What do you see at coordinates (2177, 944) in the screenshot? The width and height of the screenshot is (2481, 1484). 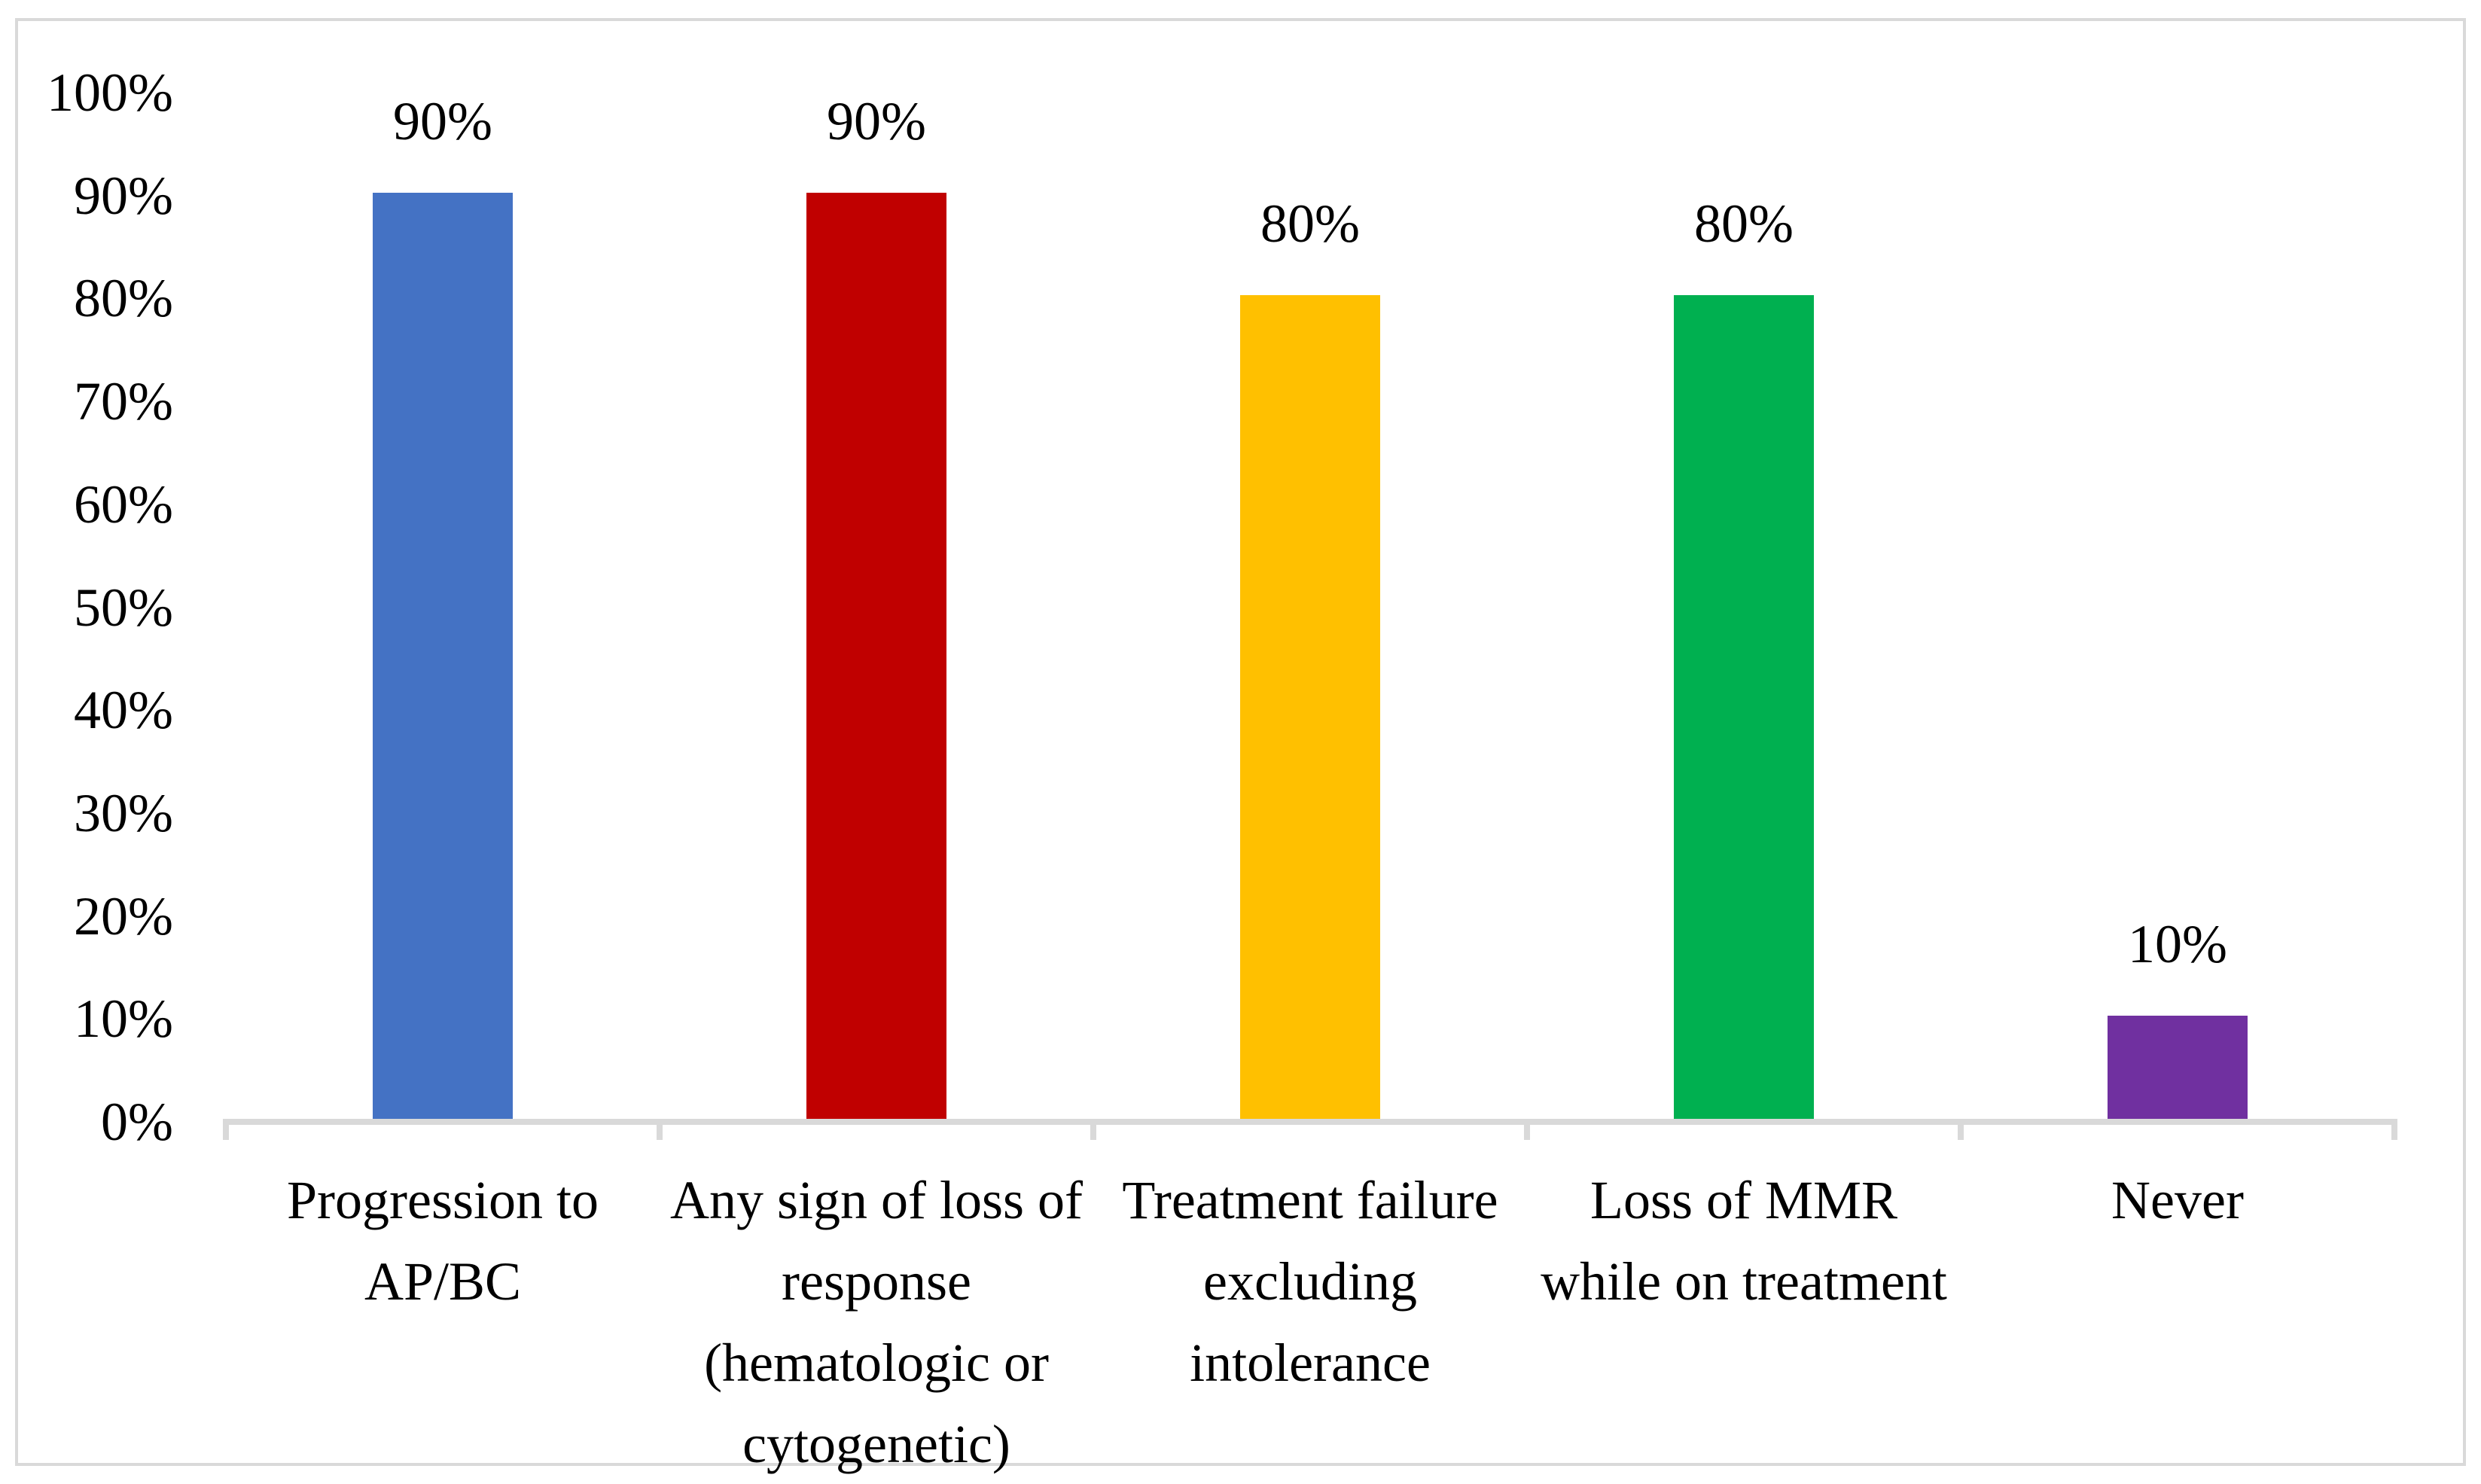 I see `bar-value-label: 10%` at bounding box center [2177, 944].